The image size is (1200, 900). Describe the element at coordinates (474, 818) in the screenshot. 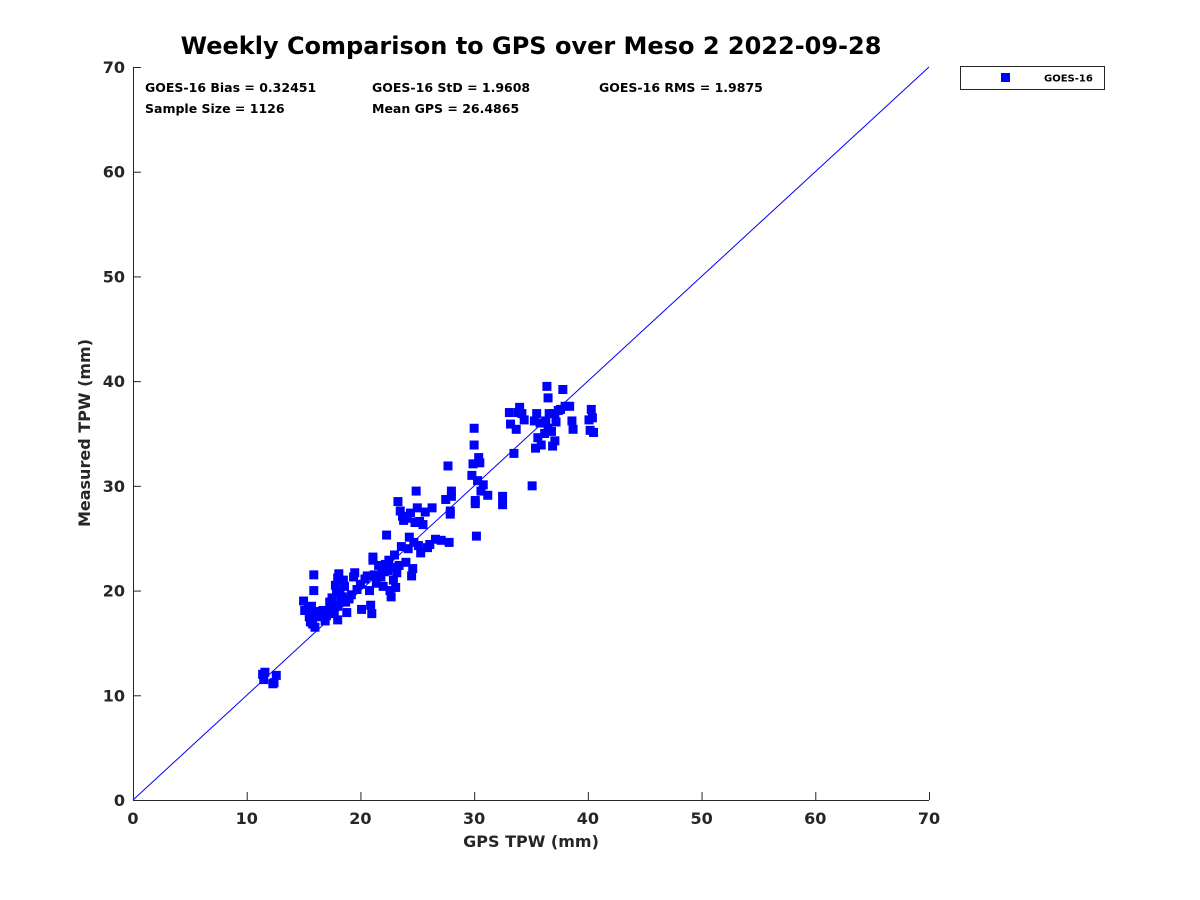

I see `x-tick-label: 30` at that location.